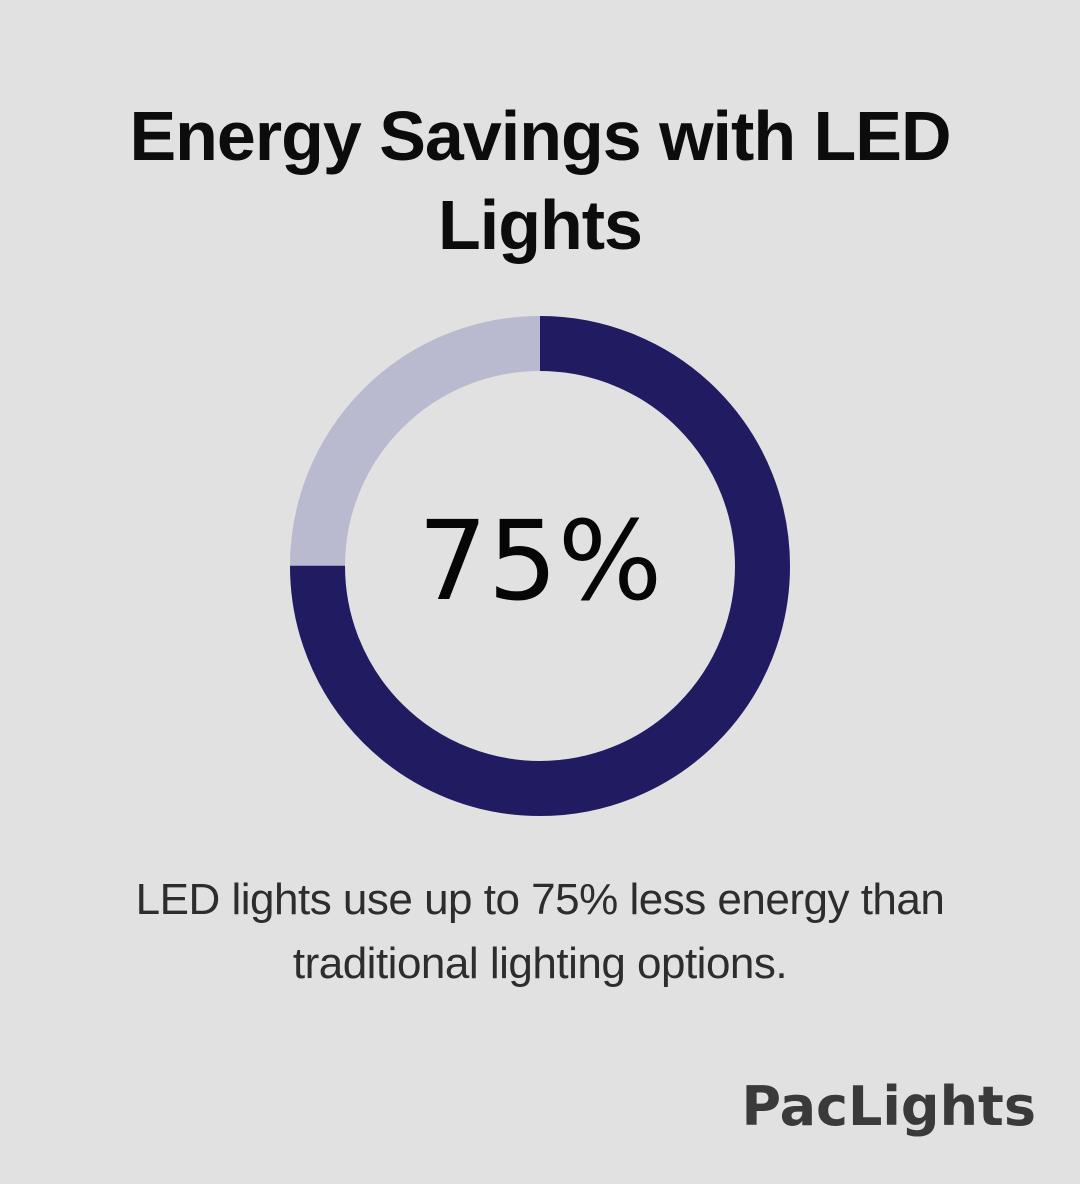 The image size is (1080, 1184). What do you see at coordinates (888, 1106) in the screenshot?
I see `brand-logo: PacLights` at bounding box center [888, 1106].